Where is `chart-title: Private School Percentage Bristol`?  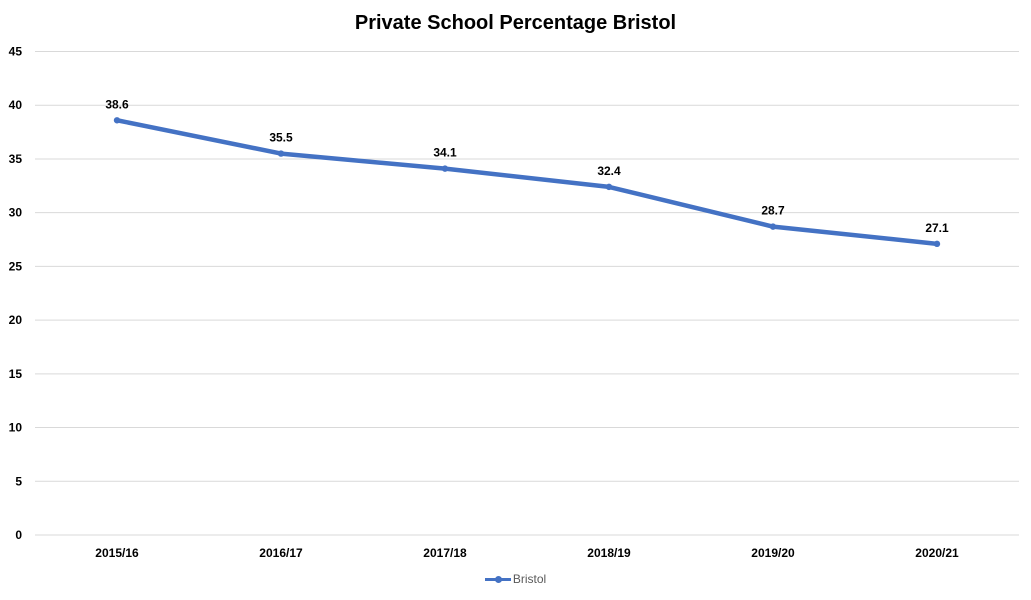 chart-title: Private School Percentage Bristol is located at coordinates (515, 23).